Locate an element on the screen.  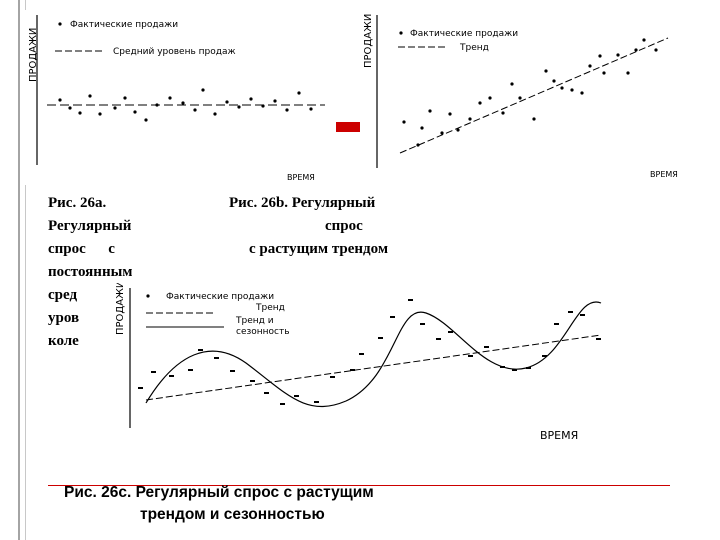
figure-b-trend-line is located at coordinates (534, 95).